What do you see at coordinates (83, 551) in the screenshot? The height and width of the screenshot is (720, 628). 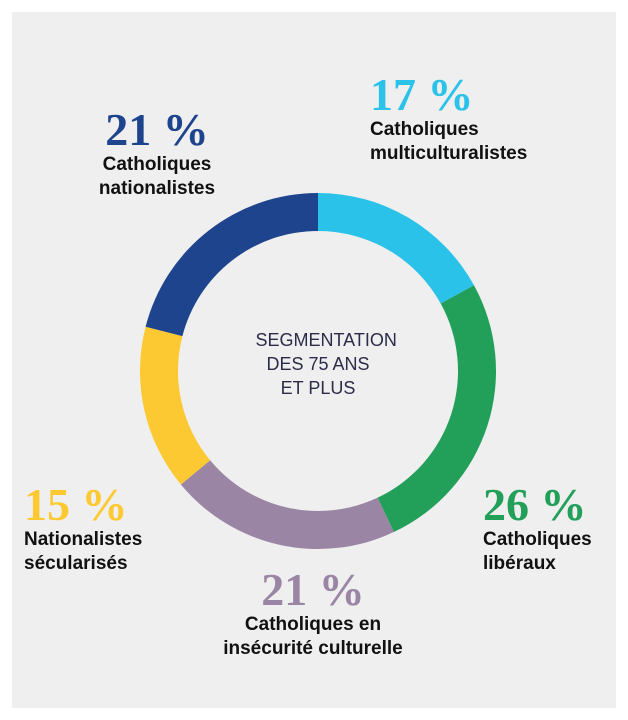 I see `category-label: Nationalistes sécularisés` at bounding box center [83, 551].